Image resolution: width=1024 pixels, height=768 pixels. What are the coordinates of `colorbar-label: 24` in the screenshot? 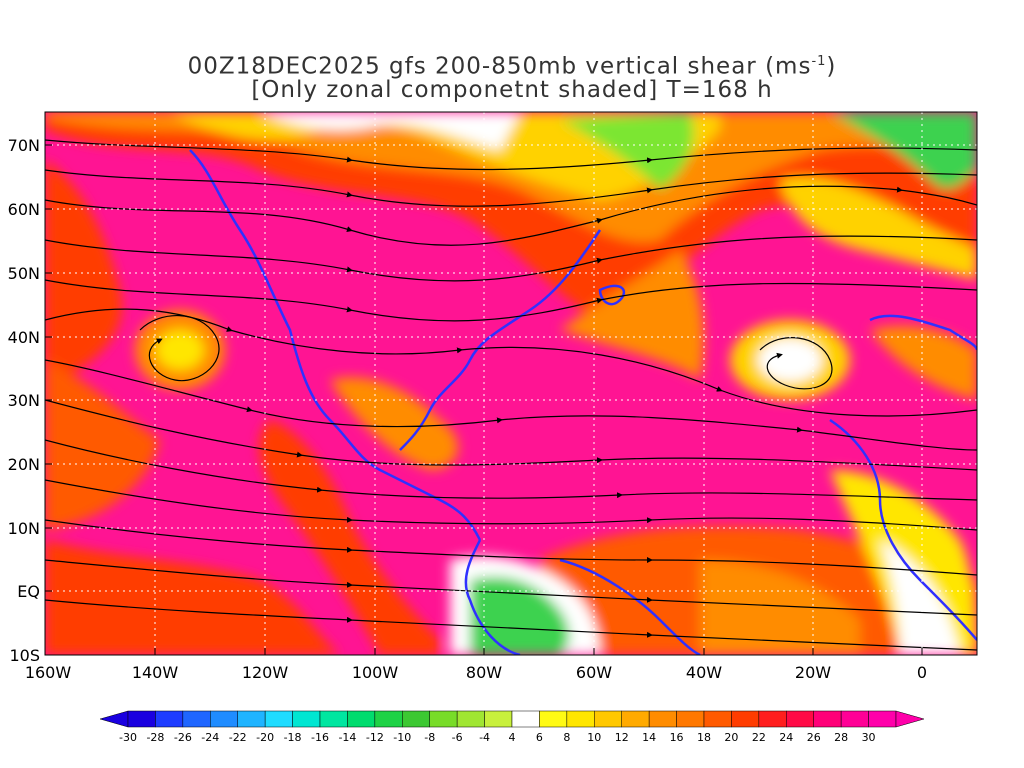 It's located at (786, 737).